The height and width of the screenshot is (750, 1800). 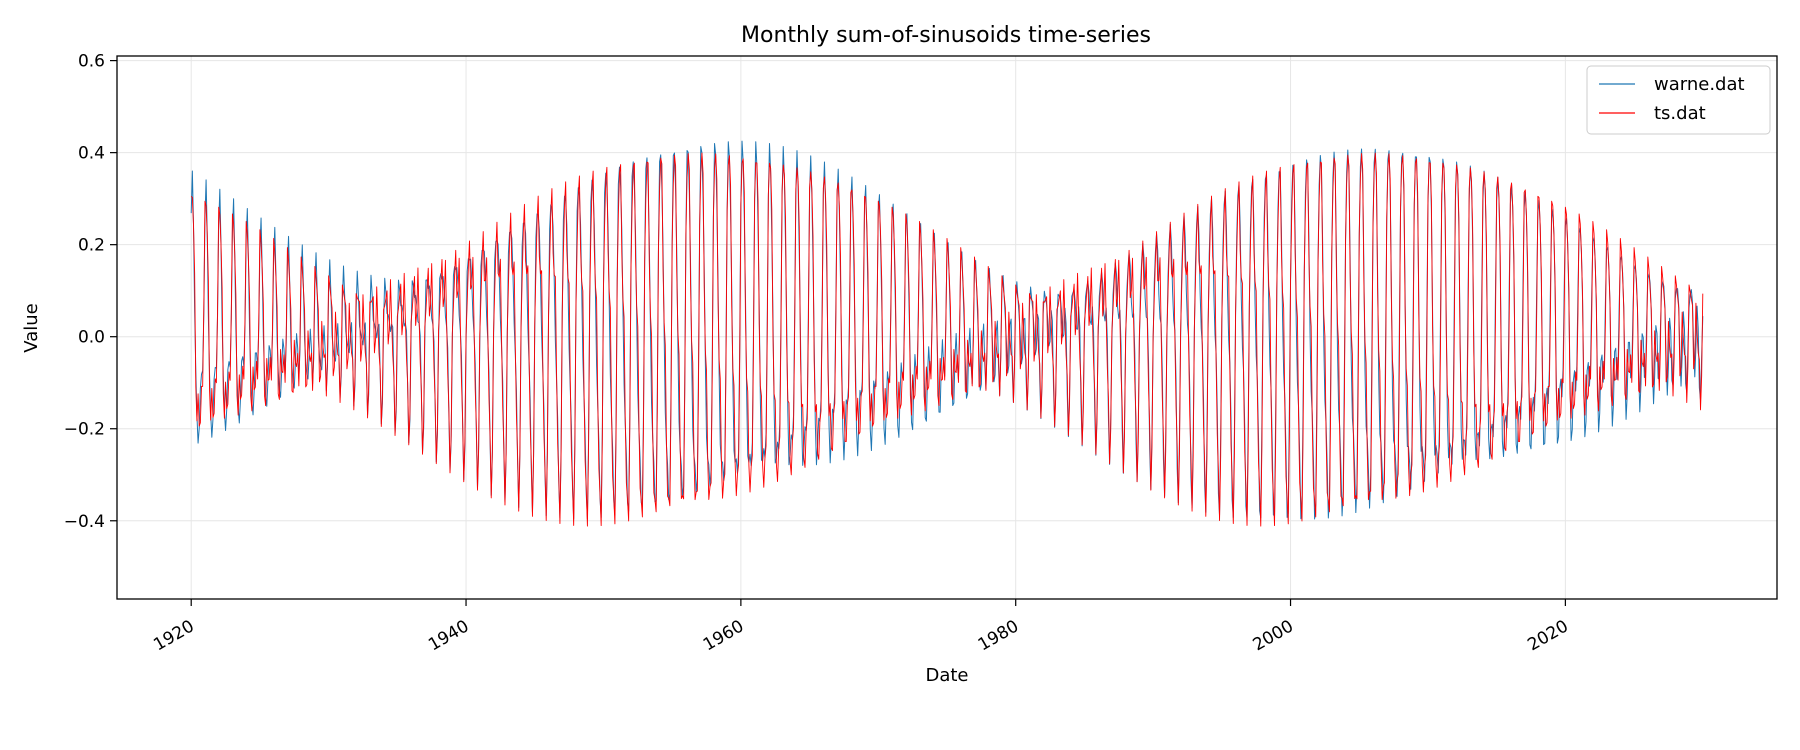 What do you see at coordinates (1699, 84) in the screenshot?
I see `legend-label: warne.dat` at bounding box center [1699, 84].